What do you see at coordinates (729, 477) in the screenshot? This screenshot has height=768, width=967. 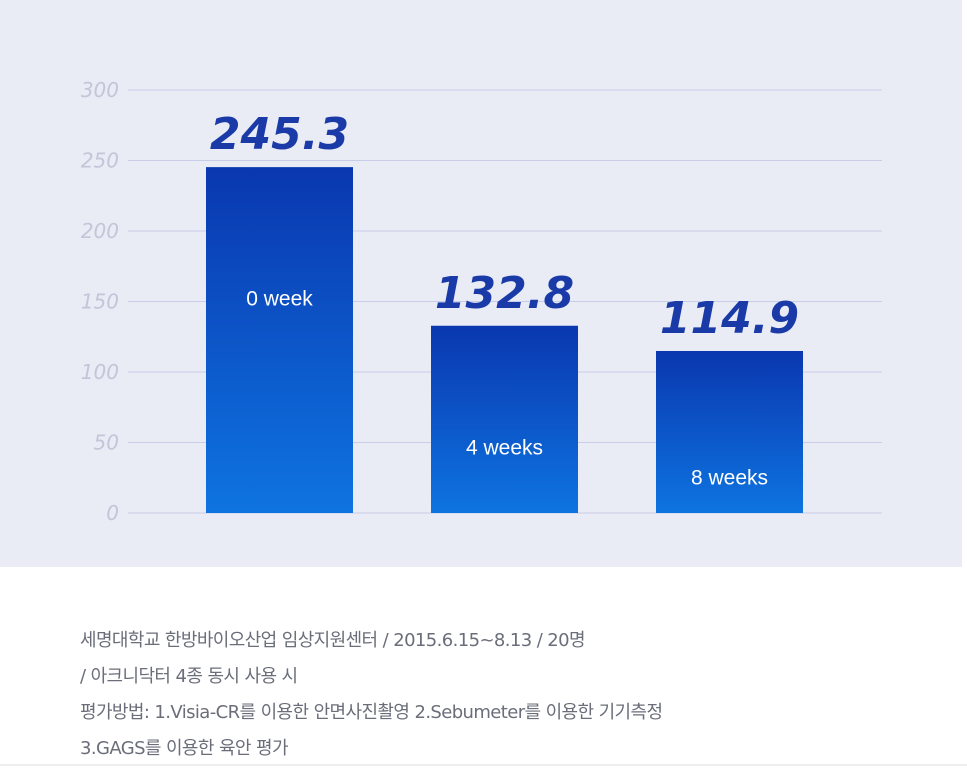 I see `category-label: 8 weeks` at bounding box center [729, 477].